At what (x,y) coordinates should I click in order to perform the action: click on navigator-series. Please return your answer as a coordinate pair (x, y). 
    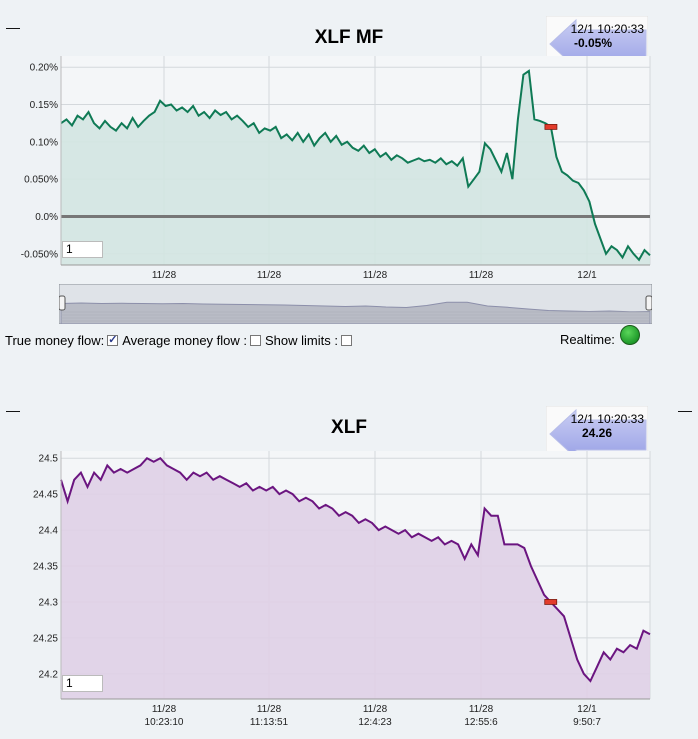
    Looking at the image, I should click on (355, 312).